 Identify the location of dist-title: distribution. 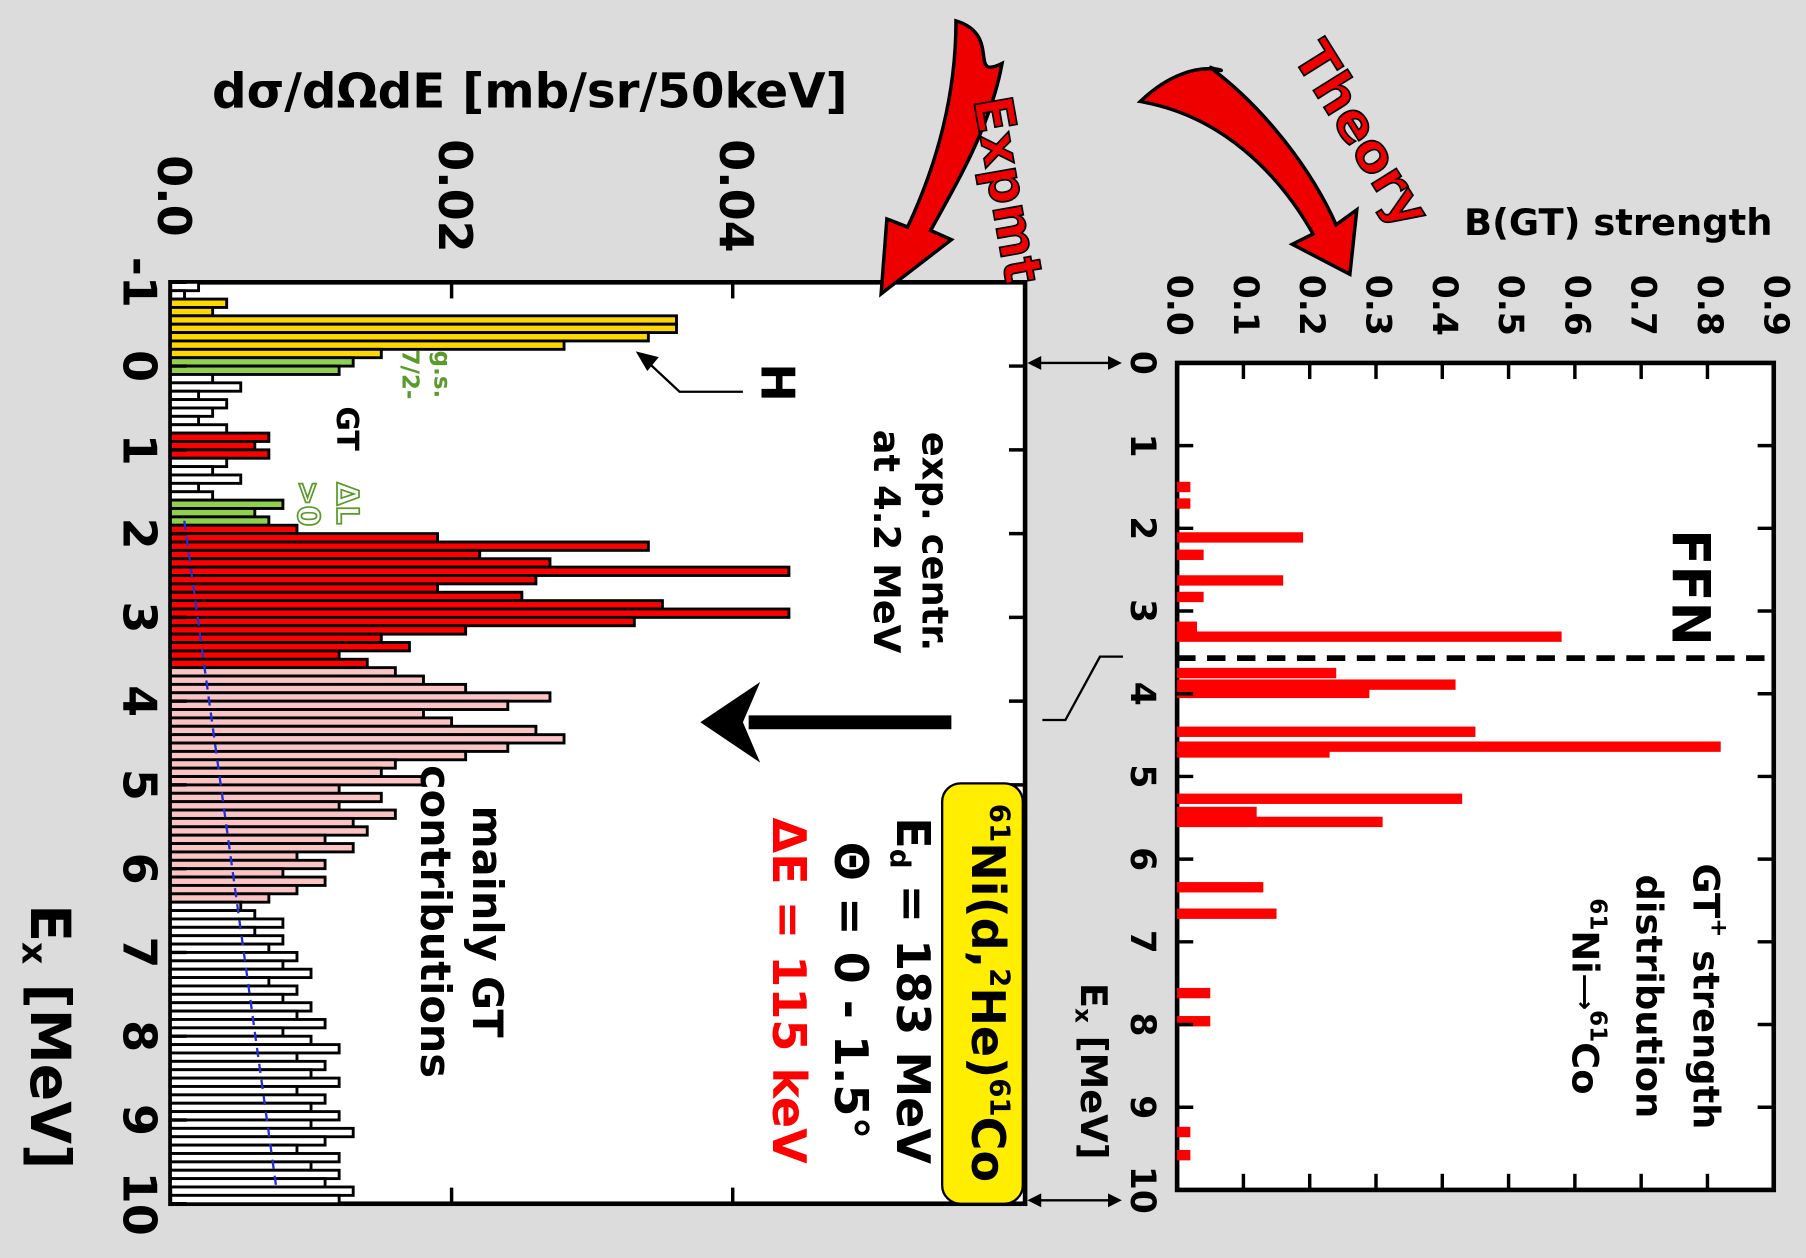
(1649, 997).